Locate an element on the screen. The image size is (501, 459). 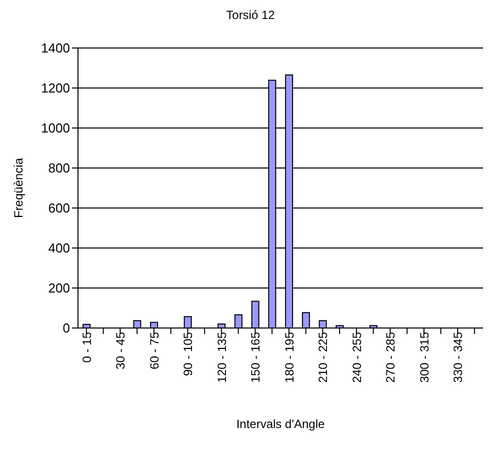
y-tick-label: 1400 is located at coordinates (55, 48).